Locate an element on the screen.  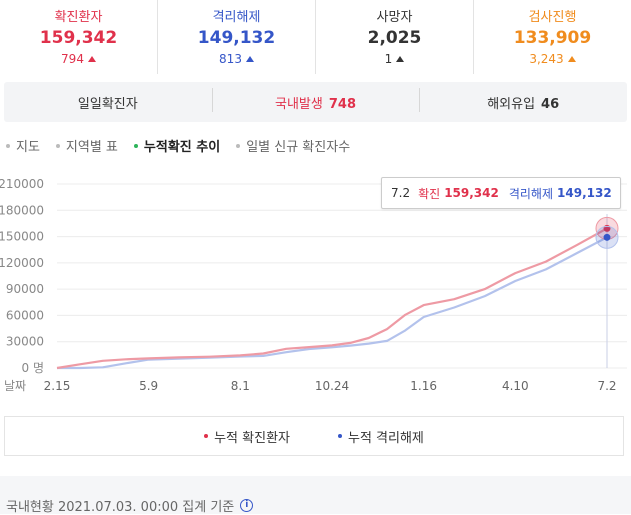
x-tick-label: 8.1 is located at coordinates (240, 386).